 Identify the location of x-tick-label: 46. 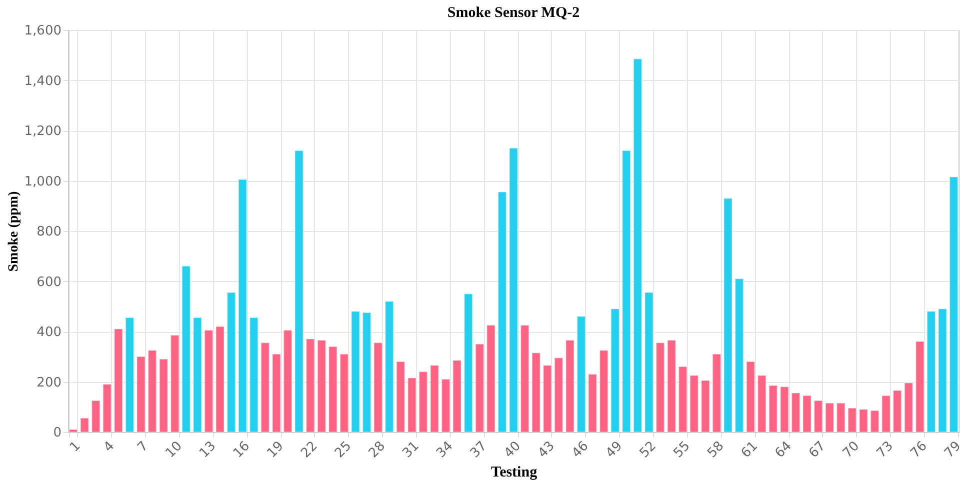
(580, 450).